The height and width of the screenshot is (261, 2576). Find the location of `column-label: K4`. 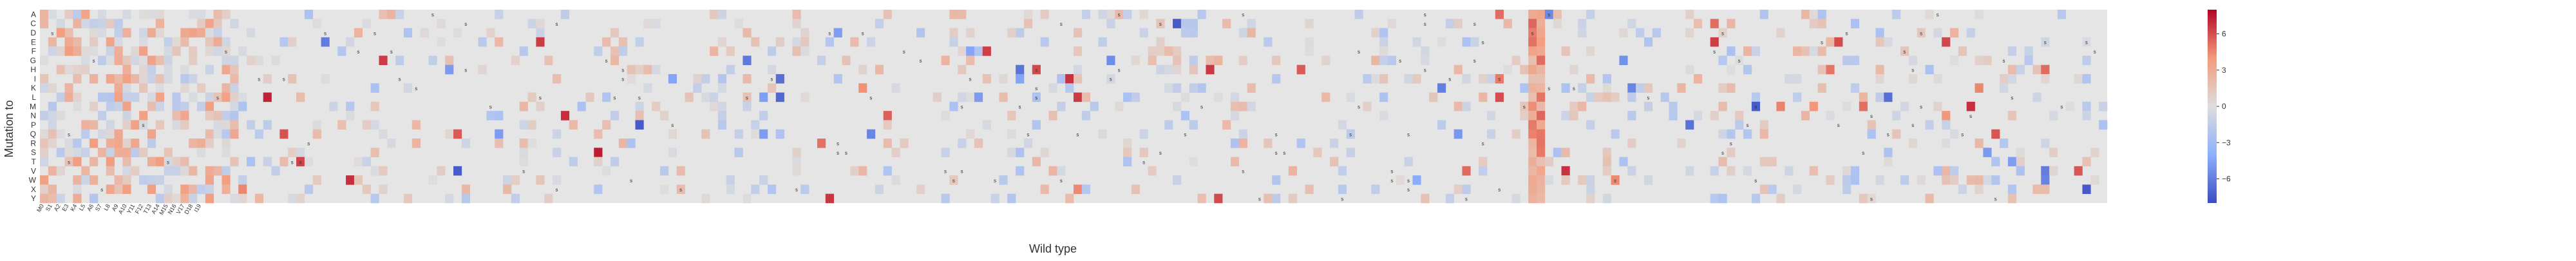

column-label: K4 is located at coordinates (73, 208).